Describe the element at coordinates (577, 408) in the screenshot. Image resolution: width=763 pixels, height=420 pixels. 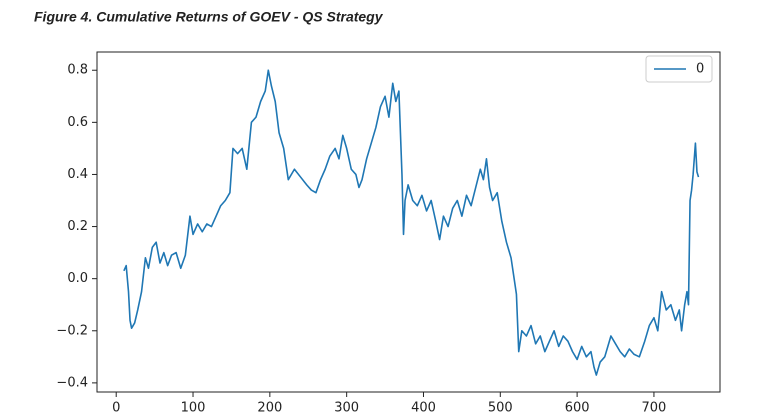
I see `x-tick-label: 600` at that location.